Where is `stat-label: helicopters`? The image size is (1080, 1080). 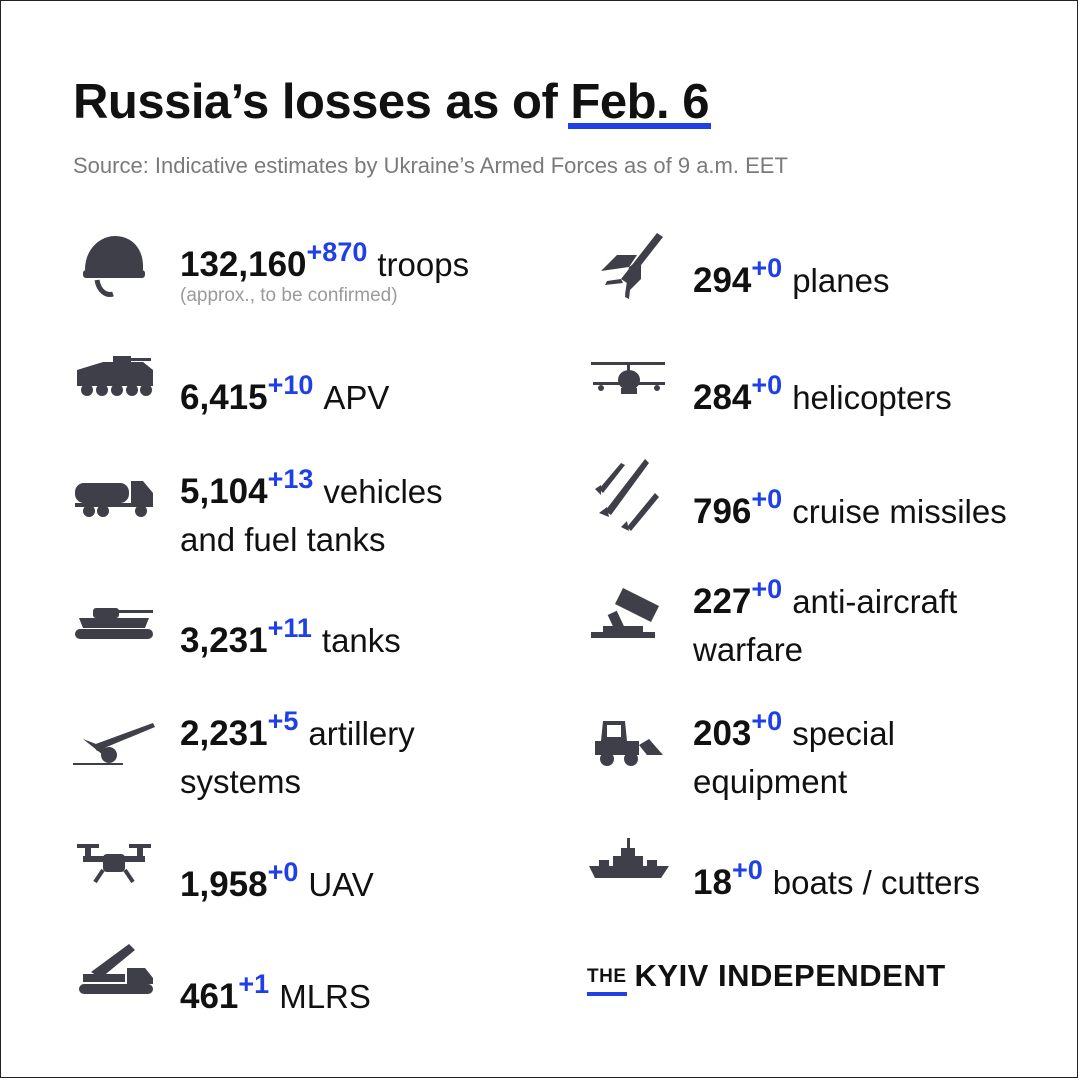
stat-label: helicopters is located at coordinates (872, 397).